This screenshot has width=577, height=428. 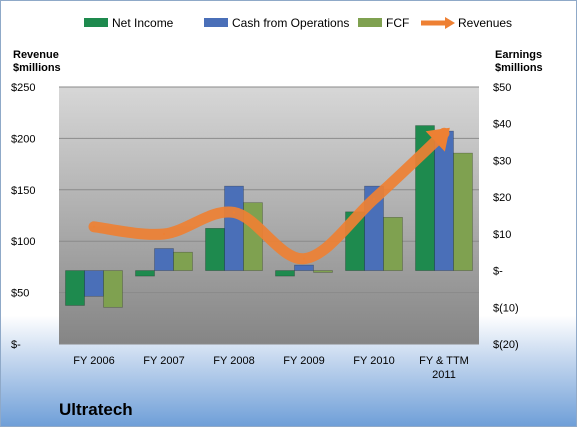 What do you see at coordinates (94, 226) in the screenshot?
I see `revenue-point-fy-2006` at bounding box center [94, 226].